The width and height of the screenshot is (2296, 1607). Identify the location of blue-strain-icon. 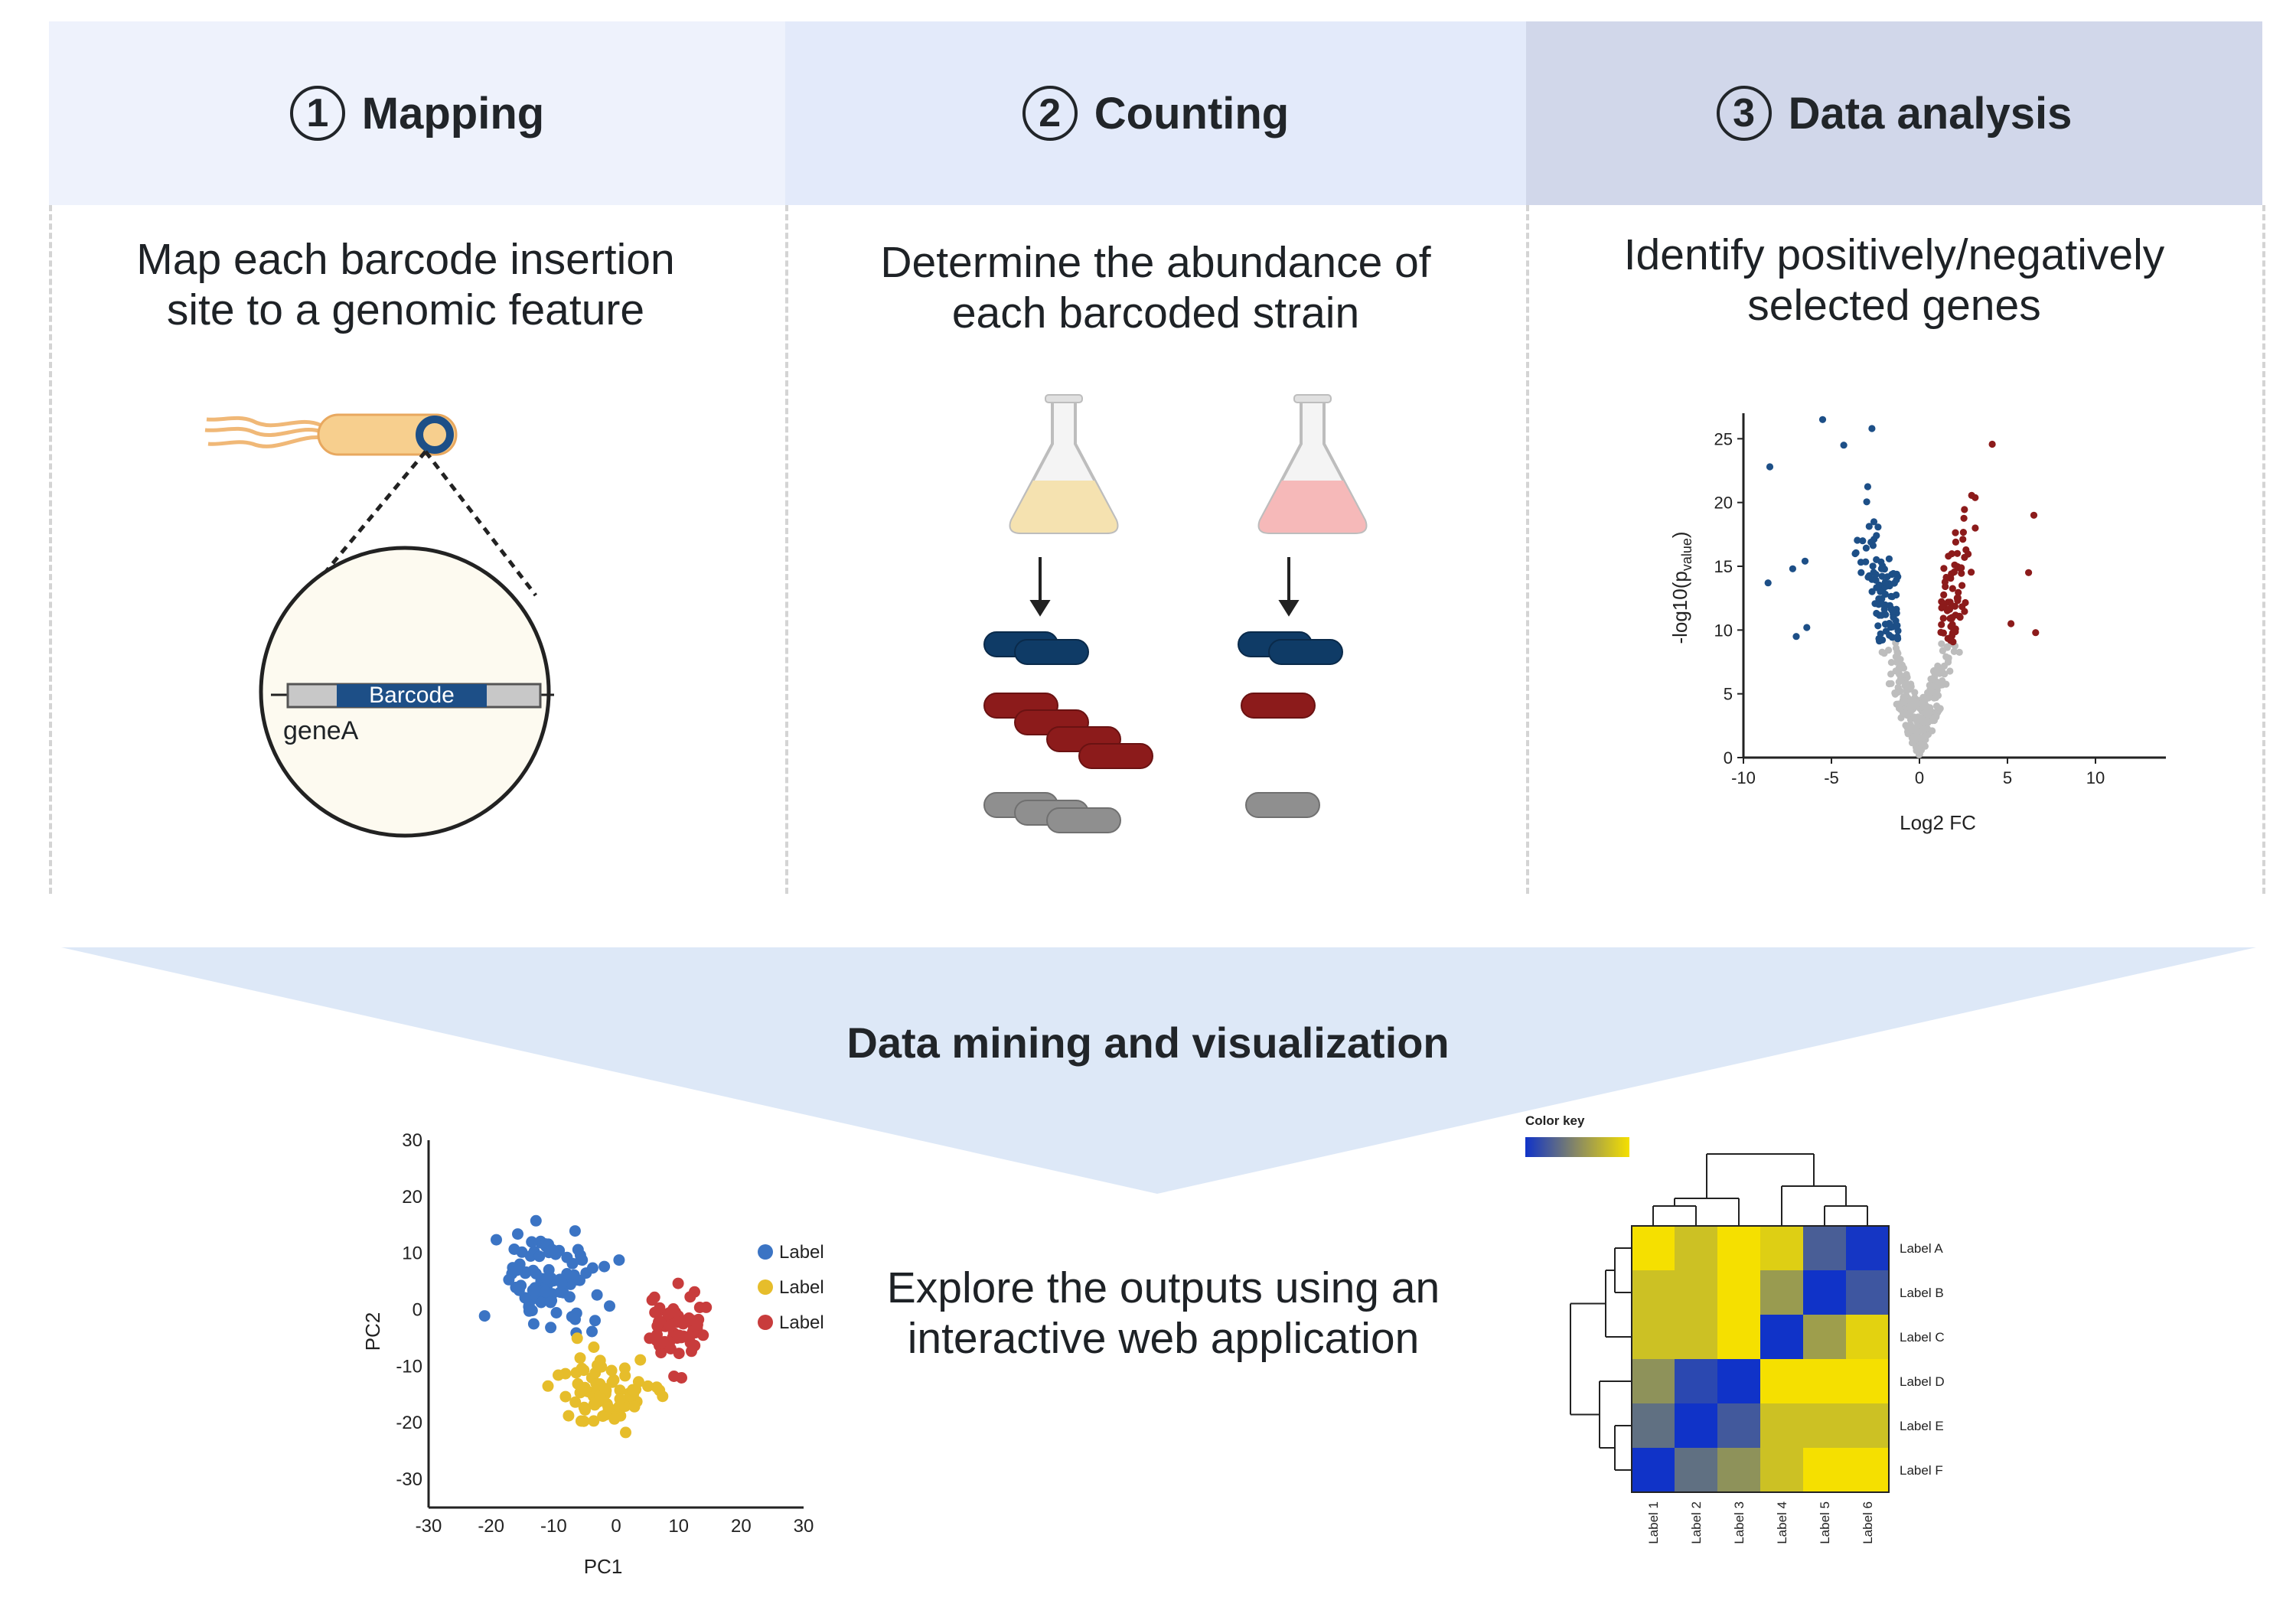
(1163, 648).